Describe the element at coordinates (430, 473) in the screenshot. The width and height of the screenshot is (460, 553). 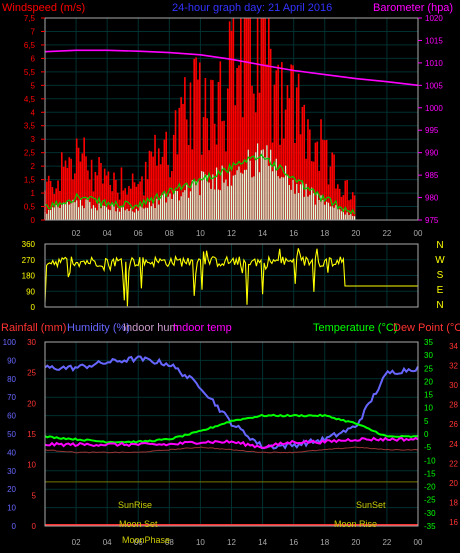
I see `temperature-tick-label: -15` at that location.